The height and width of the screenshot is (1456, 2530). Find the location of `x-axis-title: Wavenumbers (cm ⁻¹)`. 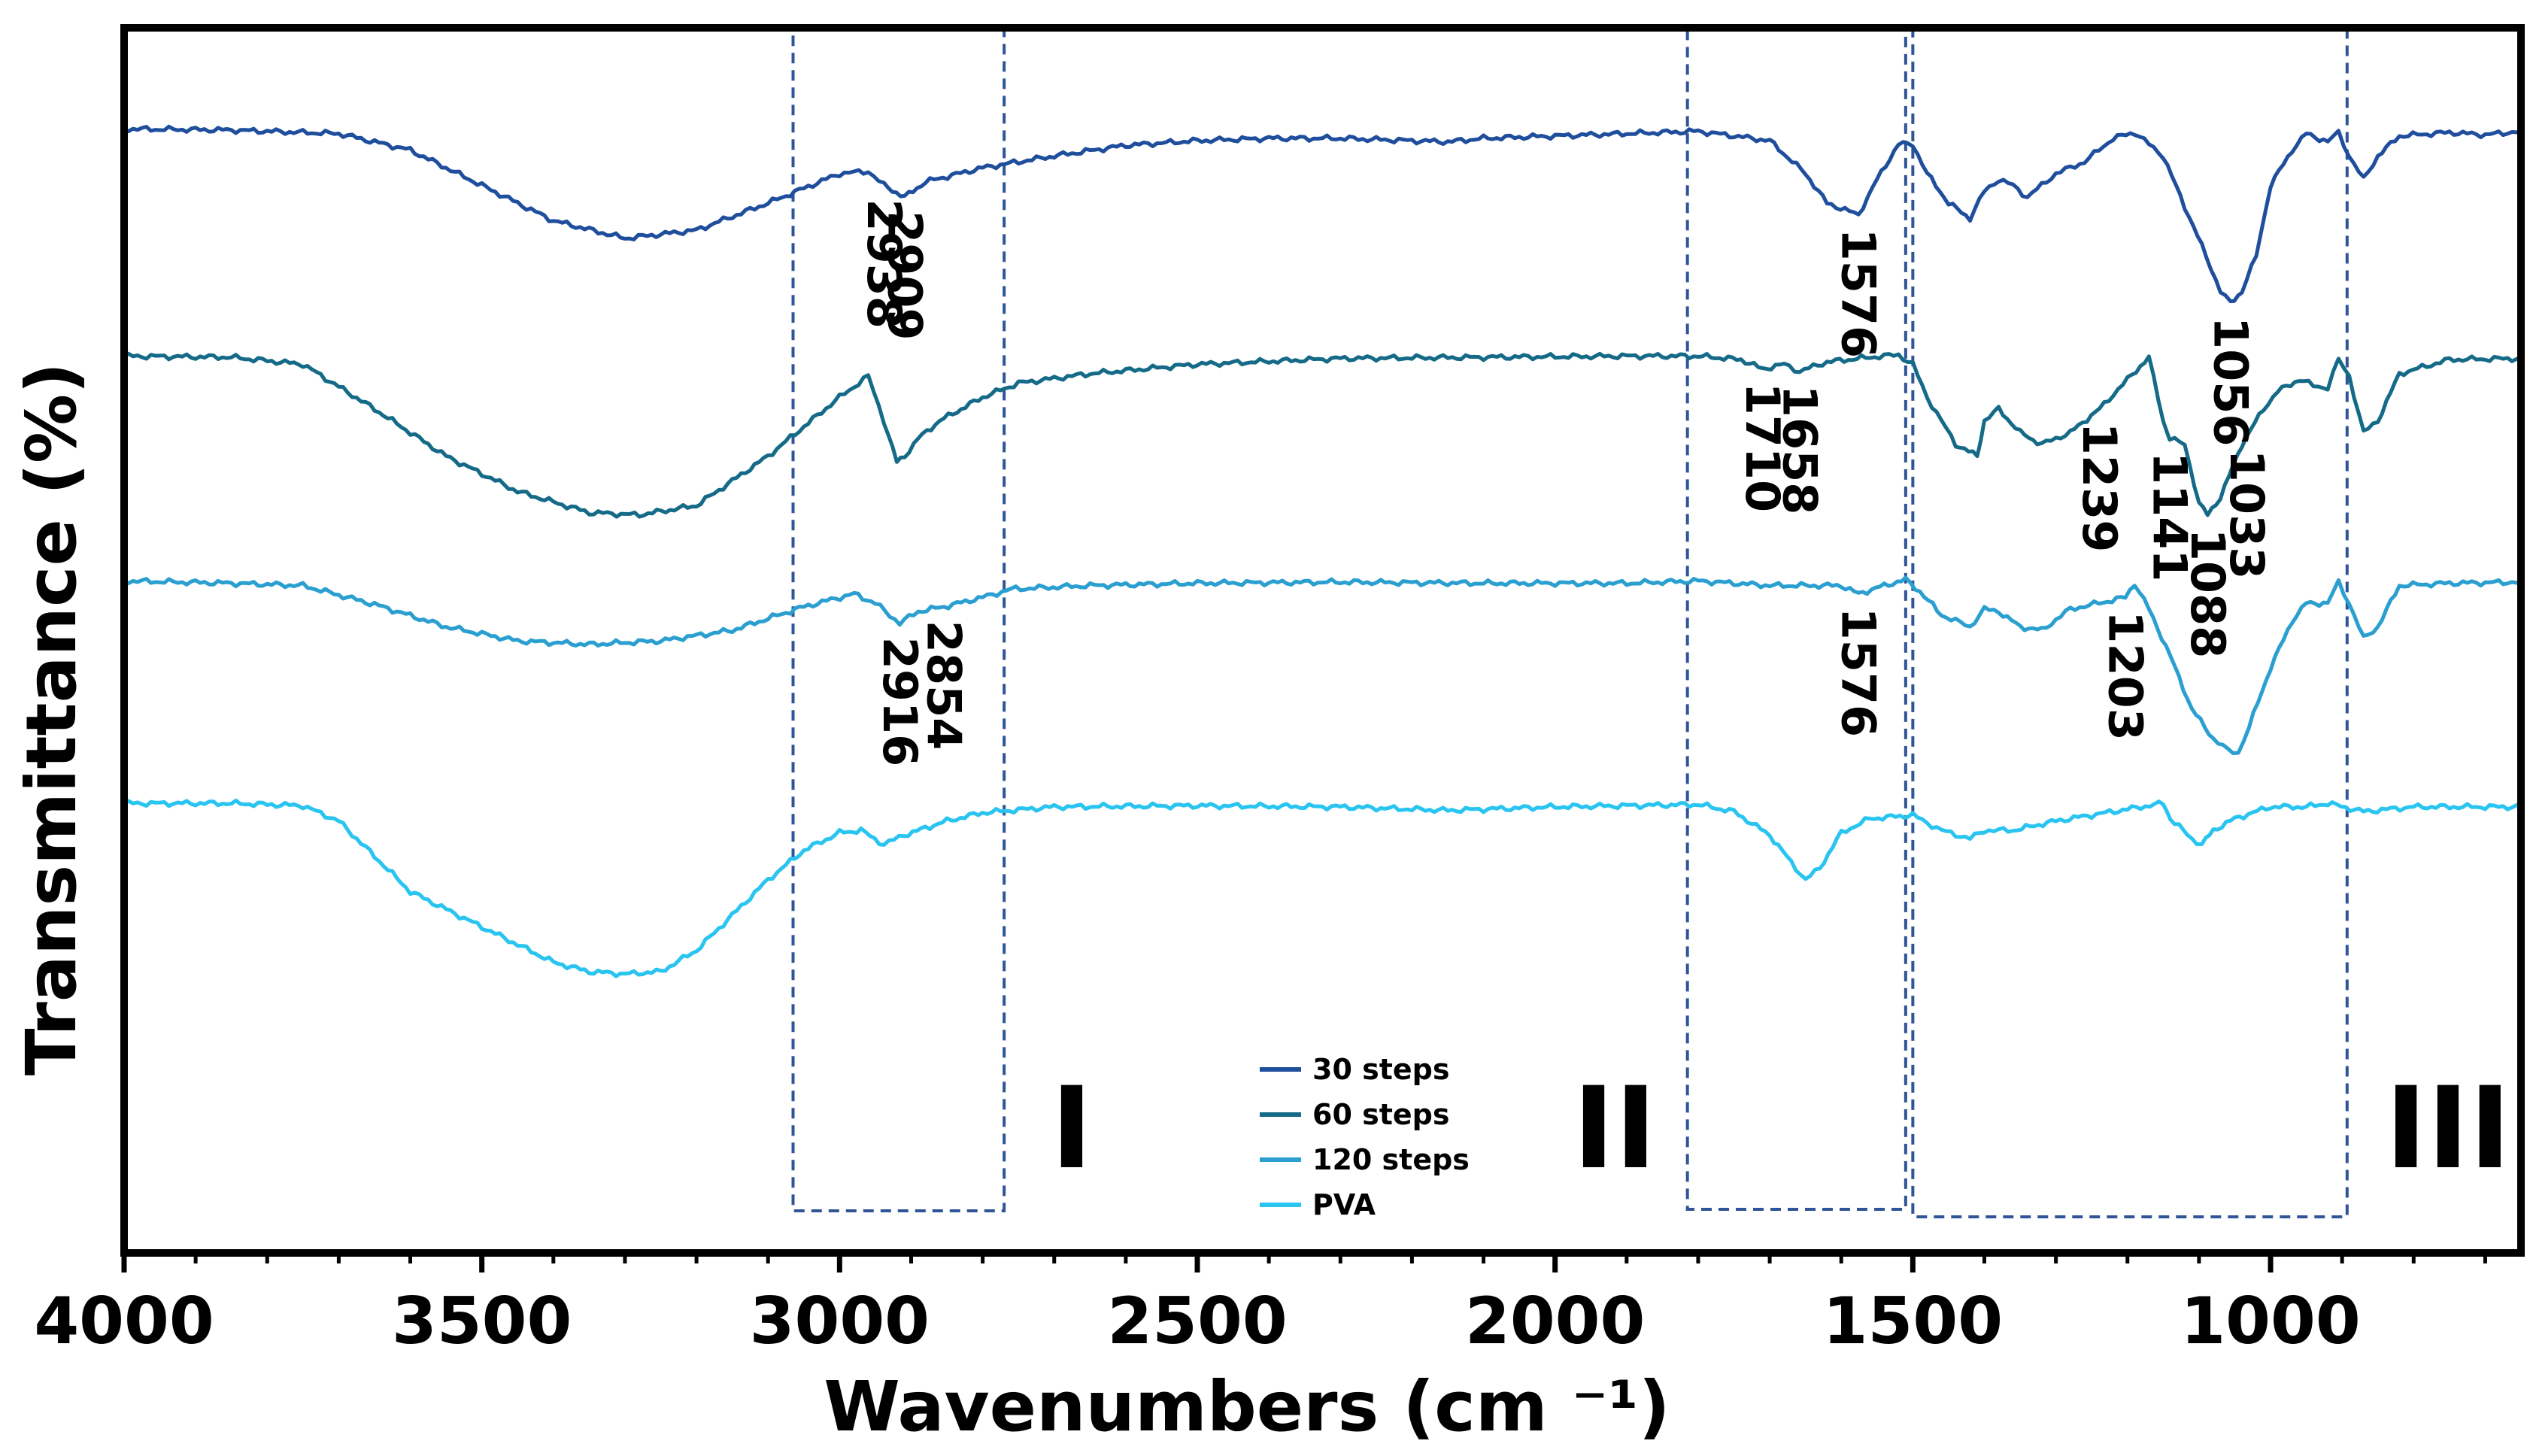

x-axis-title: Wavenumbers (cm ⁻¹) is located at coordinates (1247, 1407).